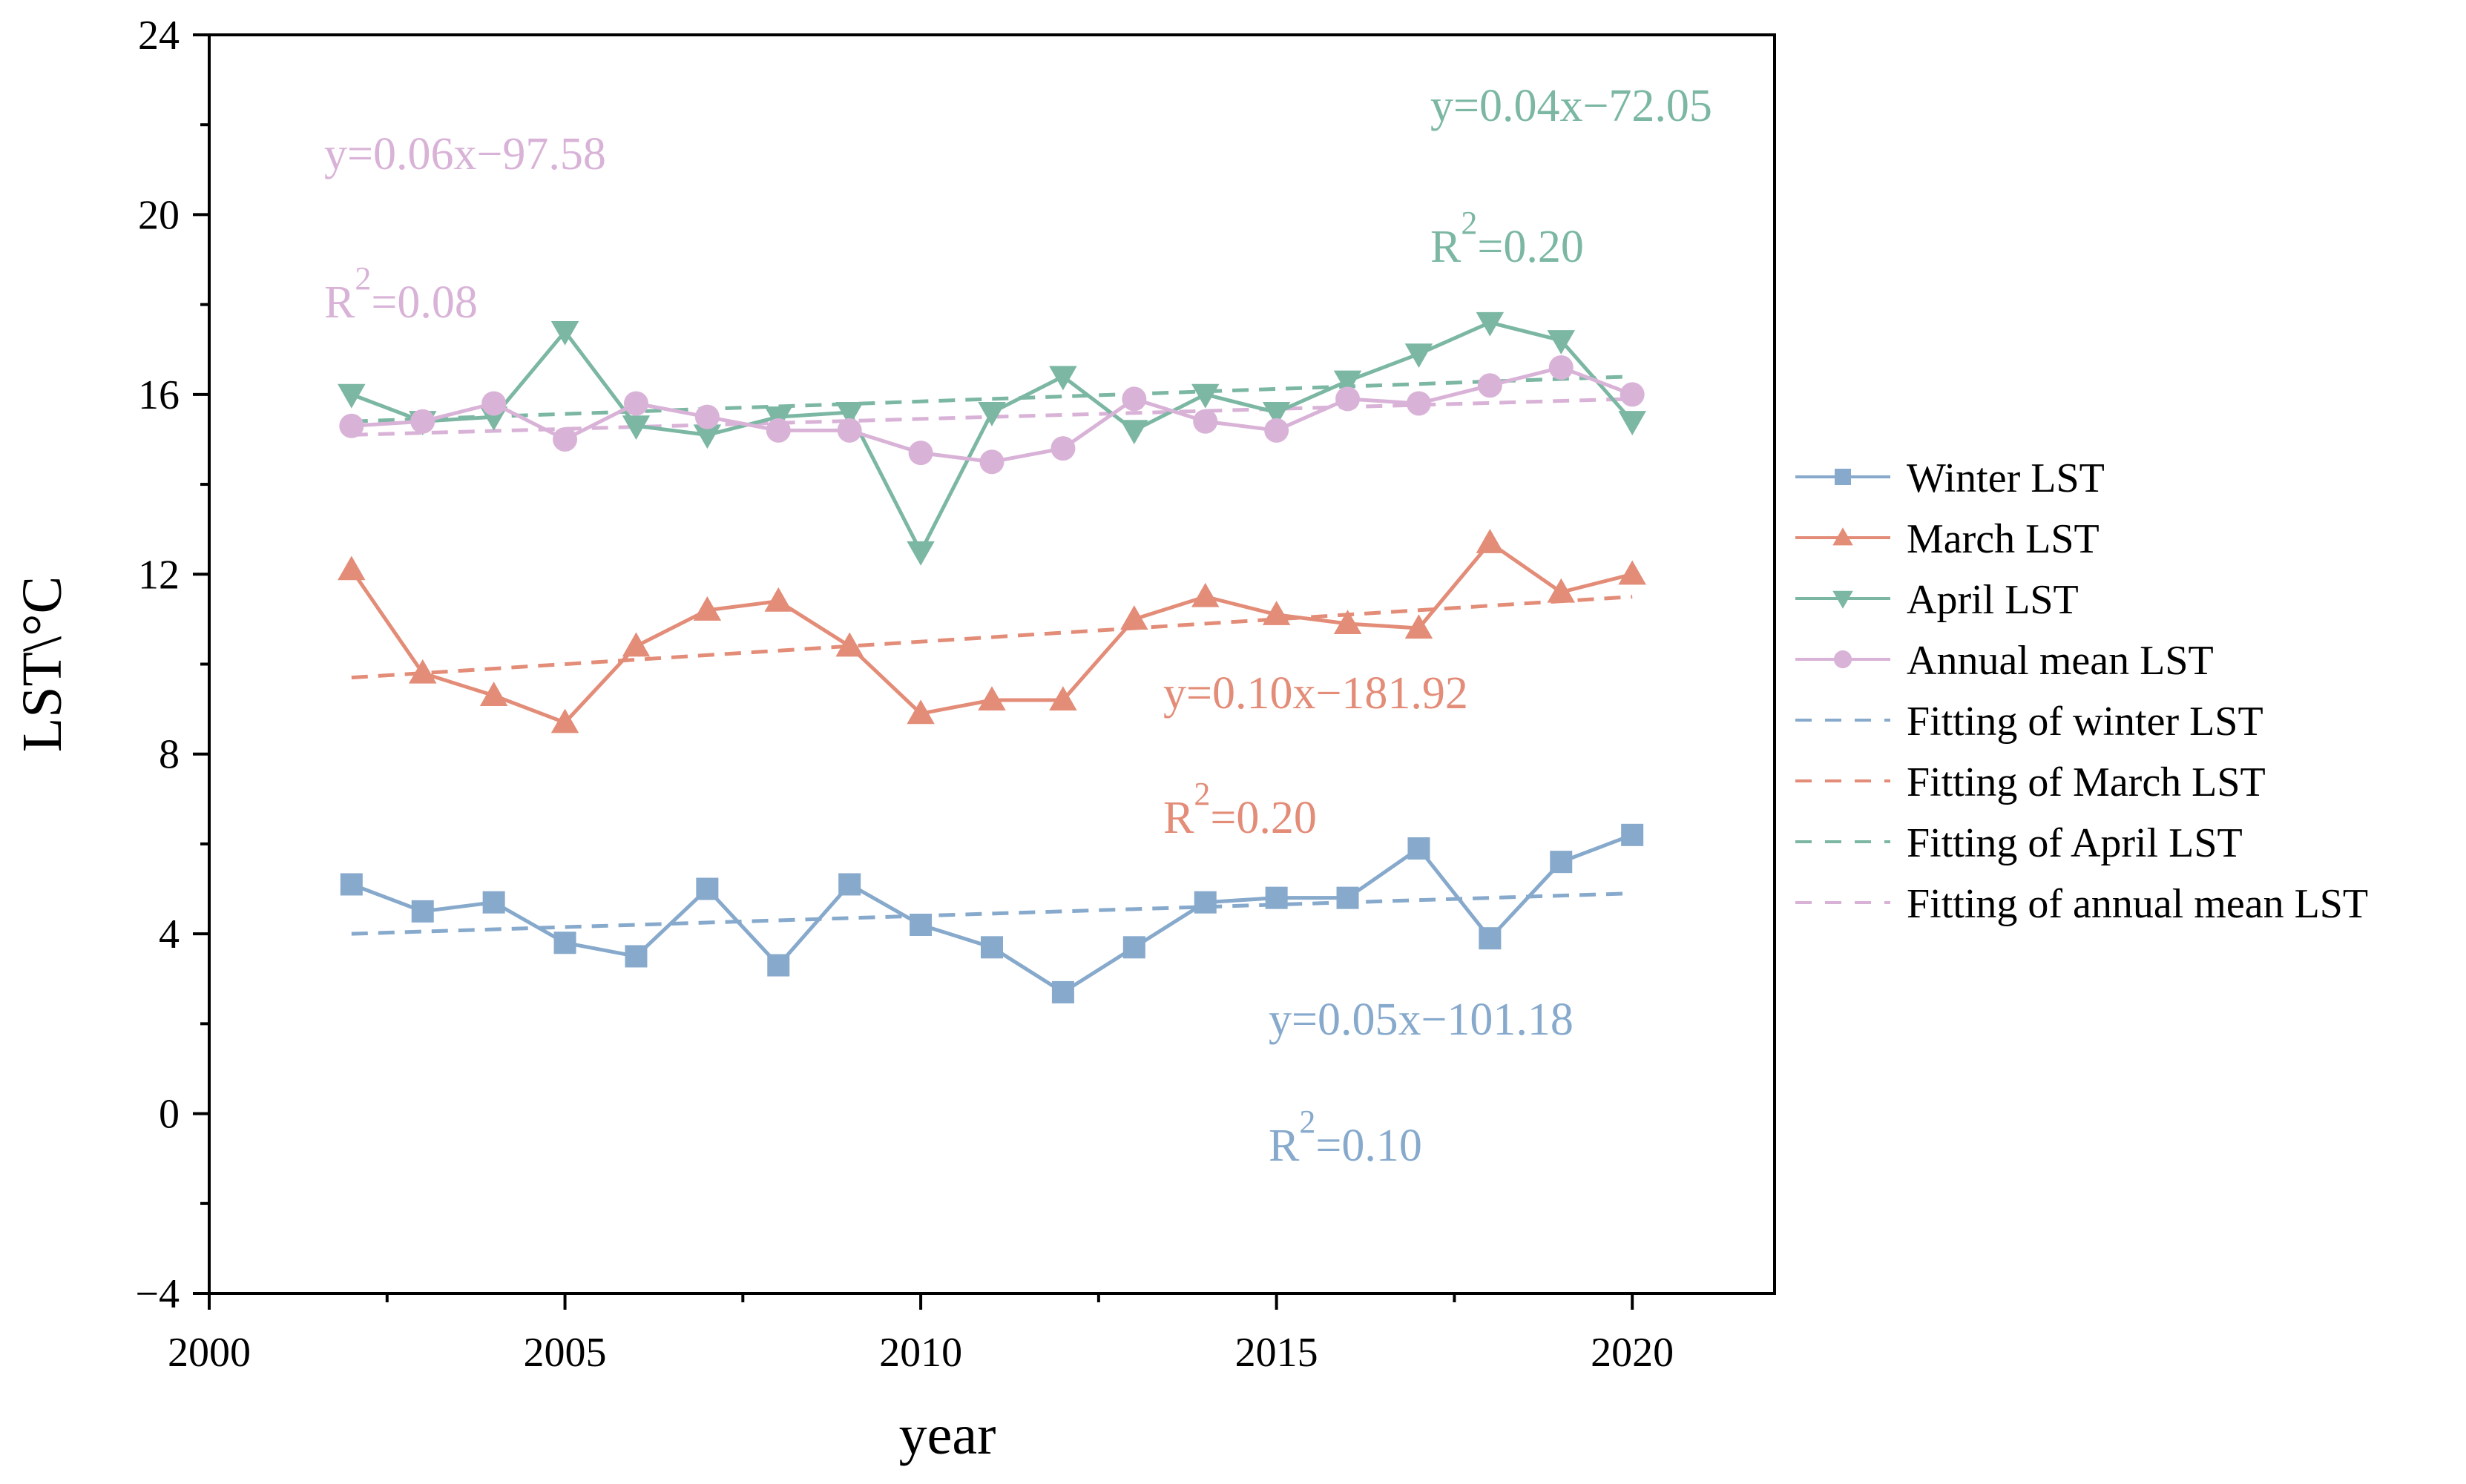  What do you see at coordinates (401, 294) in the screenshot?
I see `fit-r-squared: R2=0.08` at bounding box center [401, 294].